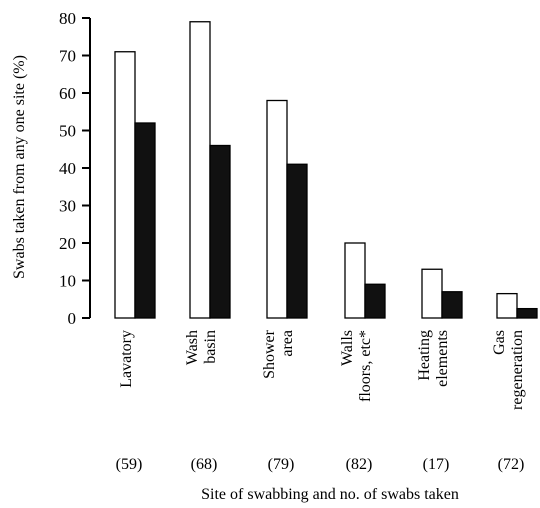 This screenshot has height=508, width=540. Describe the element at coordinates (442, 358) in the screenshot. I see `category-label: elements` at that location.